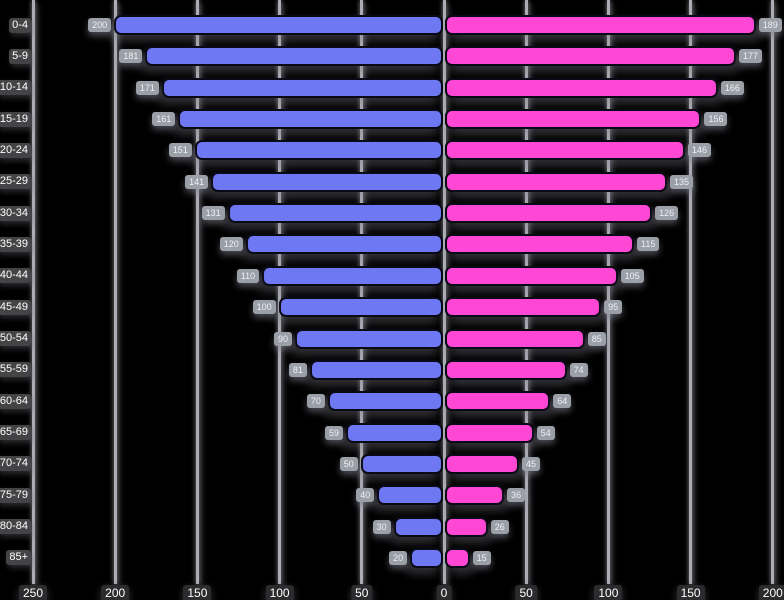 The image size is (784, 600). Describe the element at coordinates (545, 432) in the screenshot. I see `right-value-badge: 54` at that location.